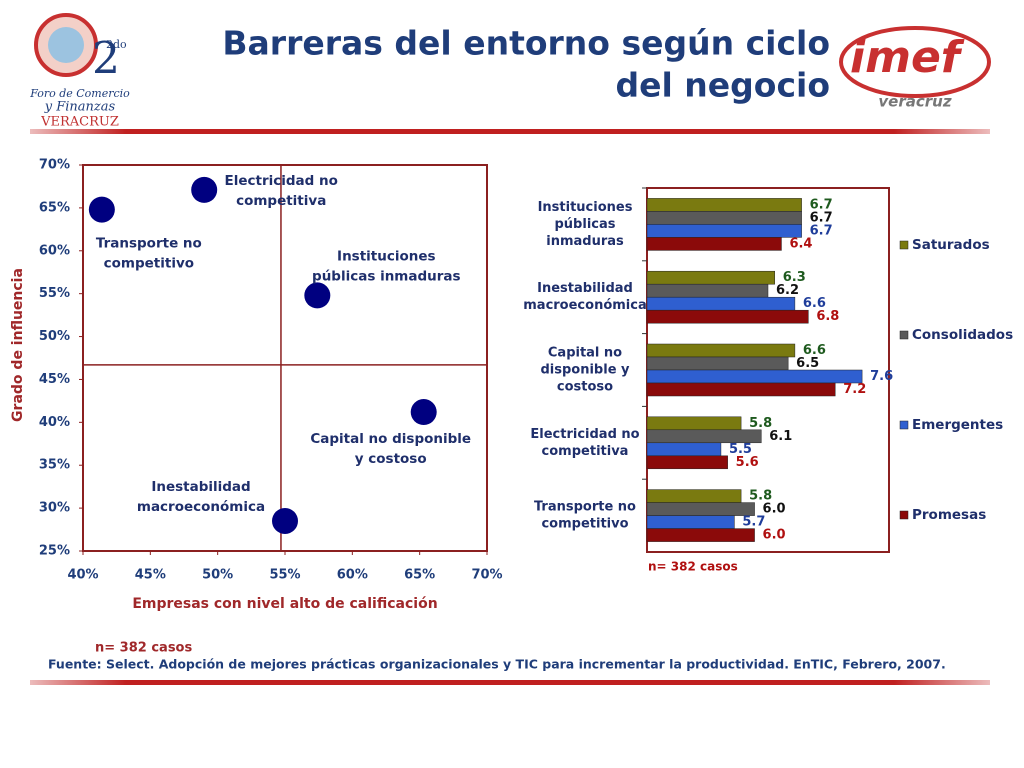 The width and height of the screenshot is (1024, 768). I want to click on value-label: 6.2, so click(787, 290).